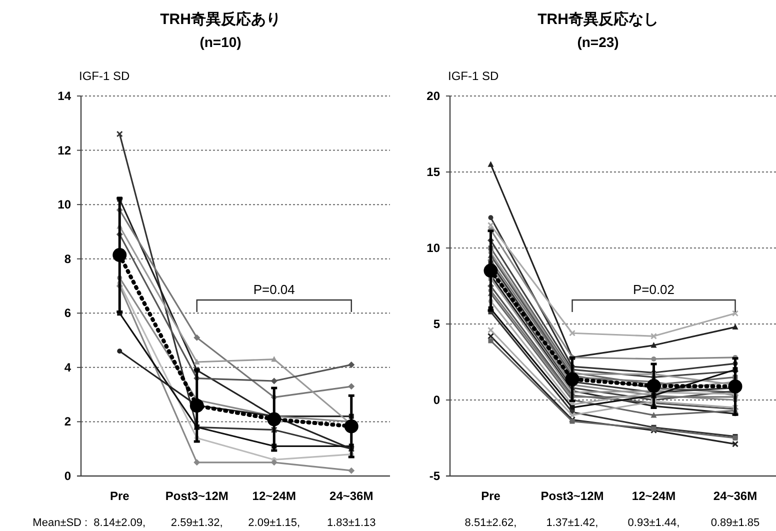 This screenshot has height=531, width=776. What do you see at coordinates (274, 289) in the screenshot?
I see `annotation: P=0.04` at bounding box center [274, 289].